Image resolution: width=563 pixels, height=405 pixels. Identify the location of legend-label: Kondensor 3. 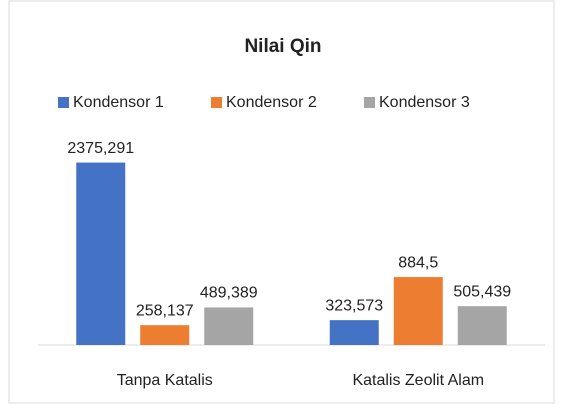
(424, 102).